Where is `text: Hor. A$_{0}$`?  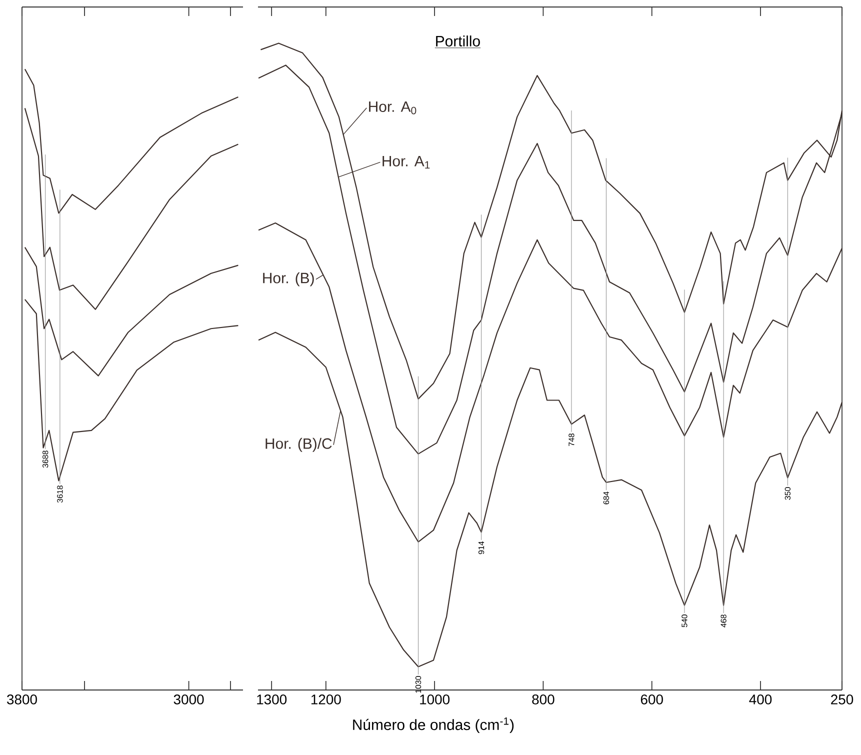 text: Hor. A$_{0}$ is located at coordinates (392, 108).